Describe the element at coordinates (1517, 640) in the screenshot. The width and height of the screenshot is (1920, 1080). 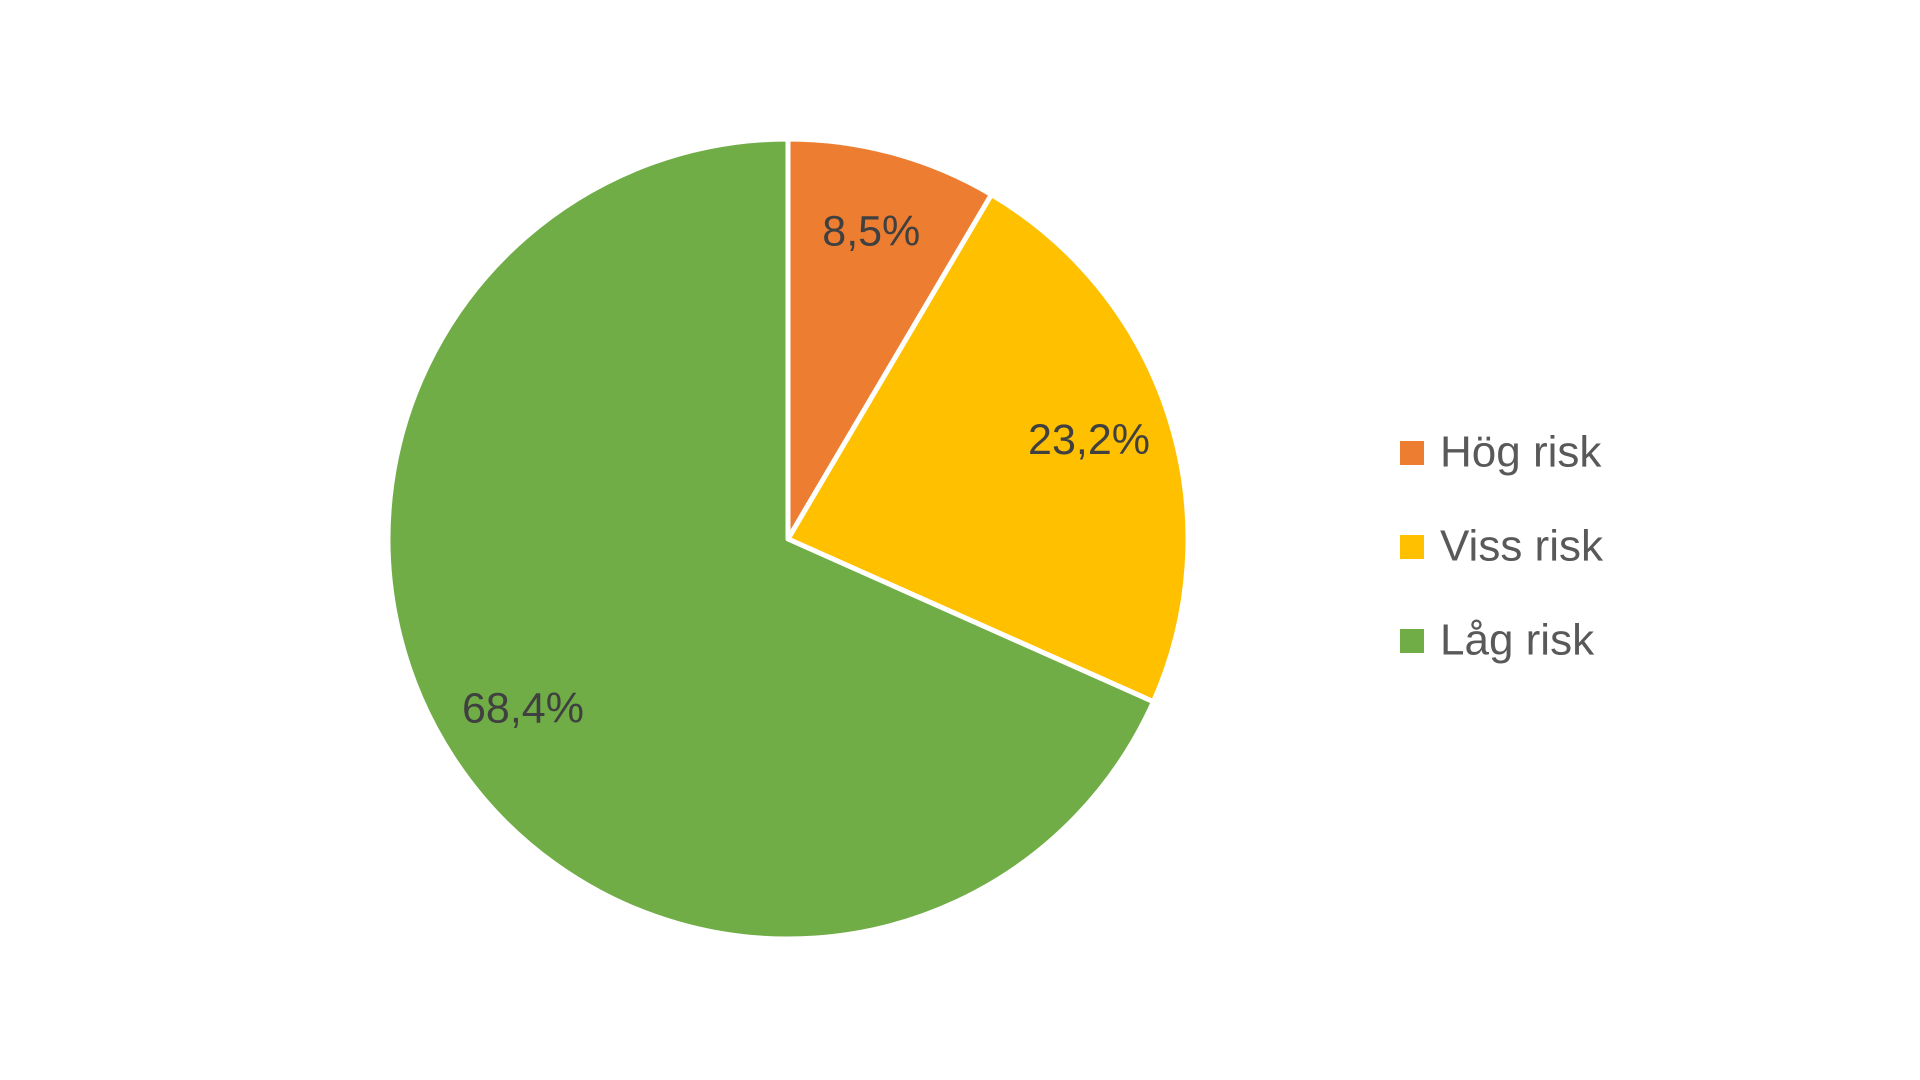
I see `legend-label: Låg risk` at that location.